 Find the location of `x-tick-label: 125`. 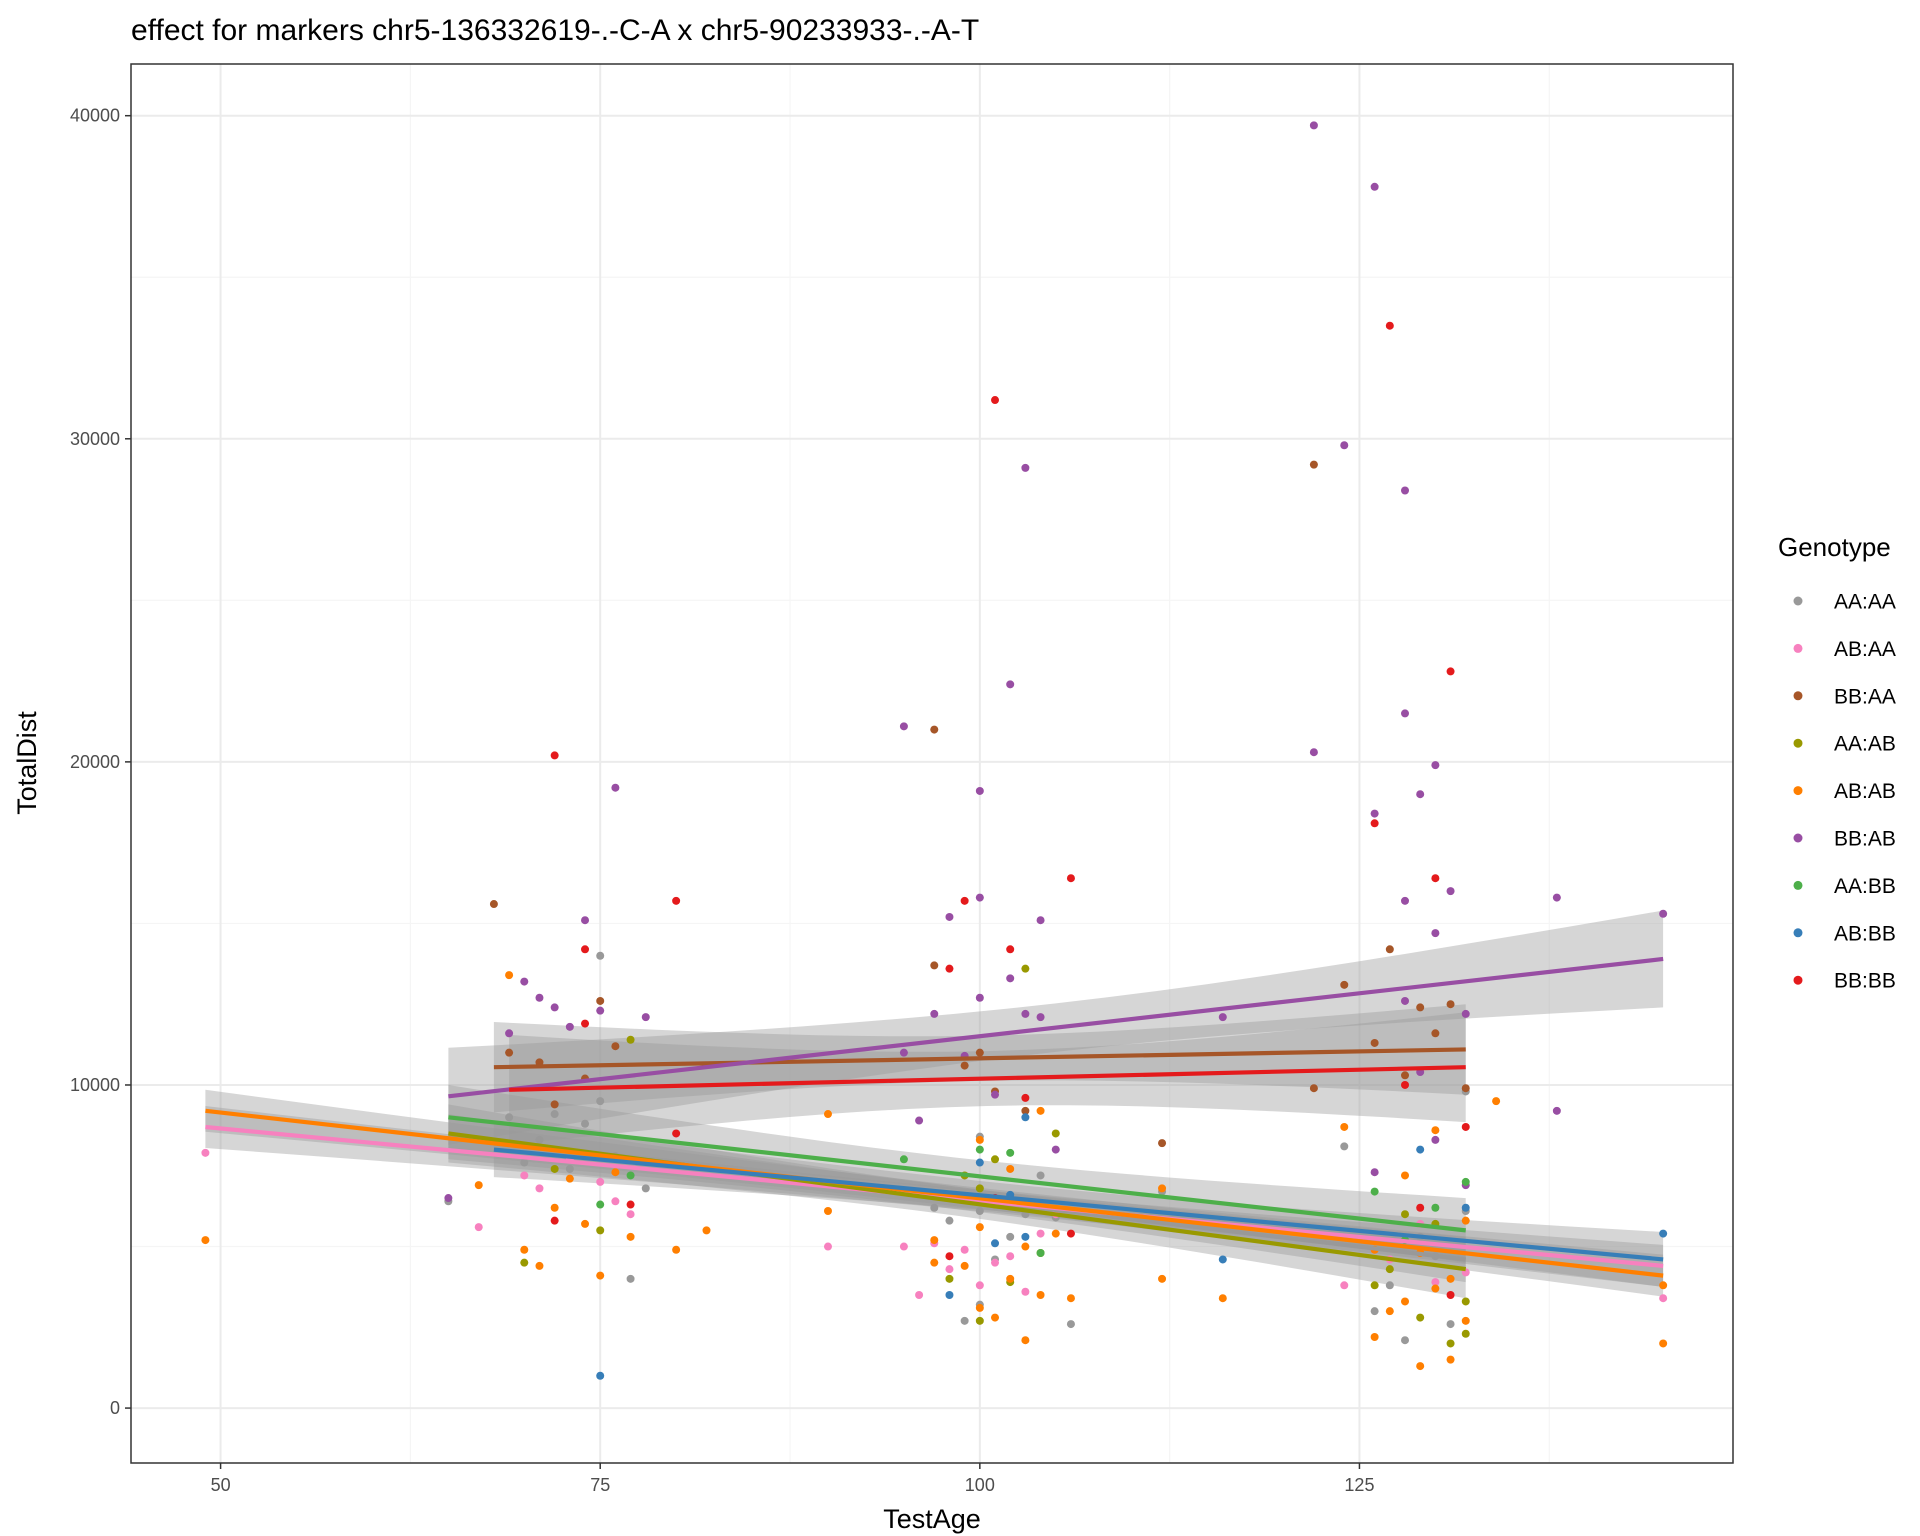

x-tick-label: 125 is located at coordinates (1359, 1485).